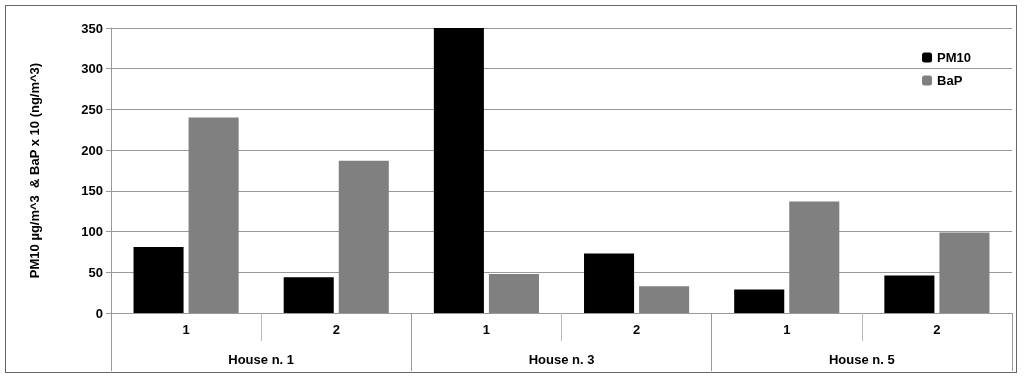 The width and height of the screenshot is (1024, 379). What do you see at coordinates (92, 28) in the screenshot?
I see `y-tick-label: 350` at bounding box center [92, 28].